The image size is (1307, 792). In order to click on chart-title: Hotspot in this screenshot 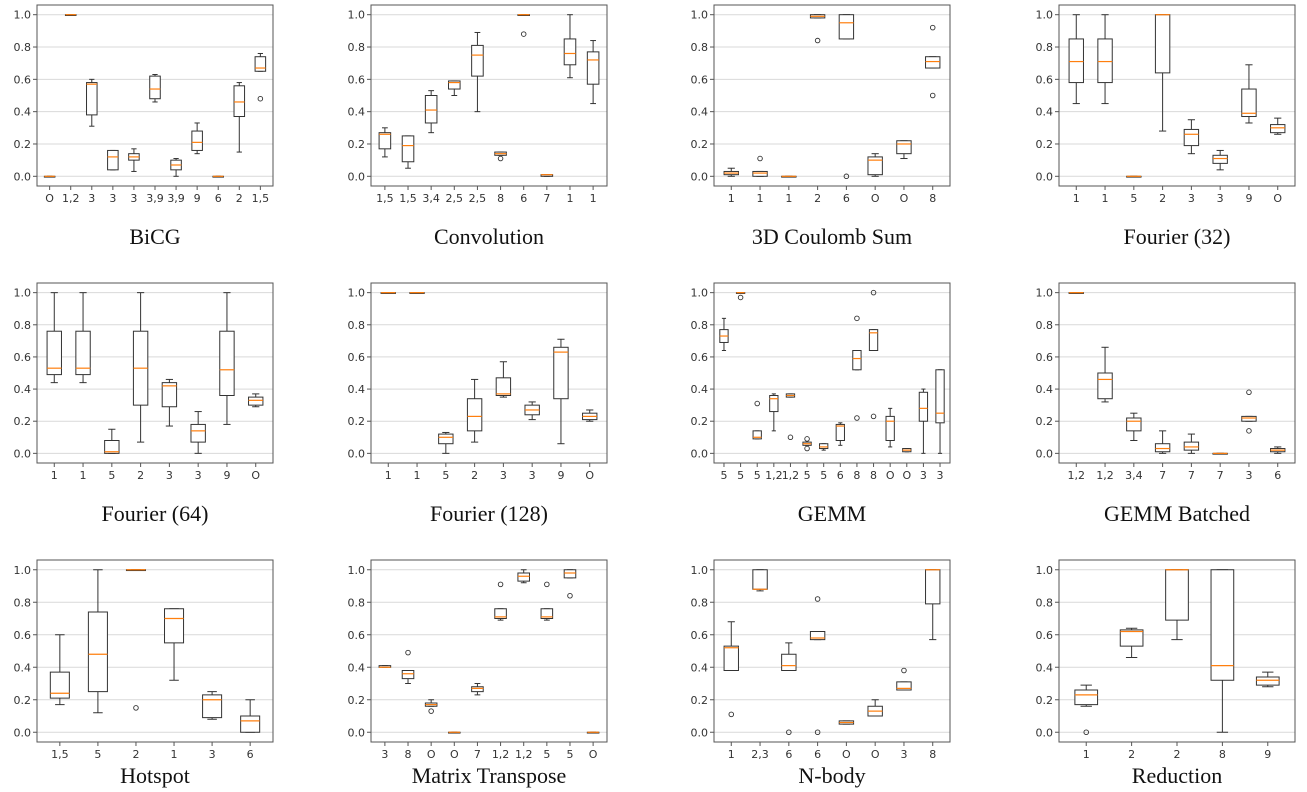, I will do `click(155, 775)`.